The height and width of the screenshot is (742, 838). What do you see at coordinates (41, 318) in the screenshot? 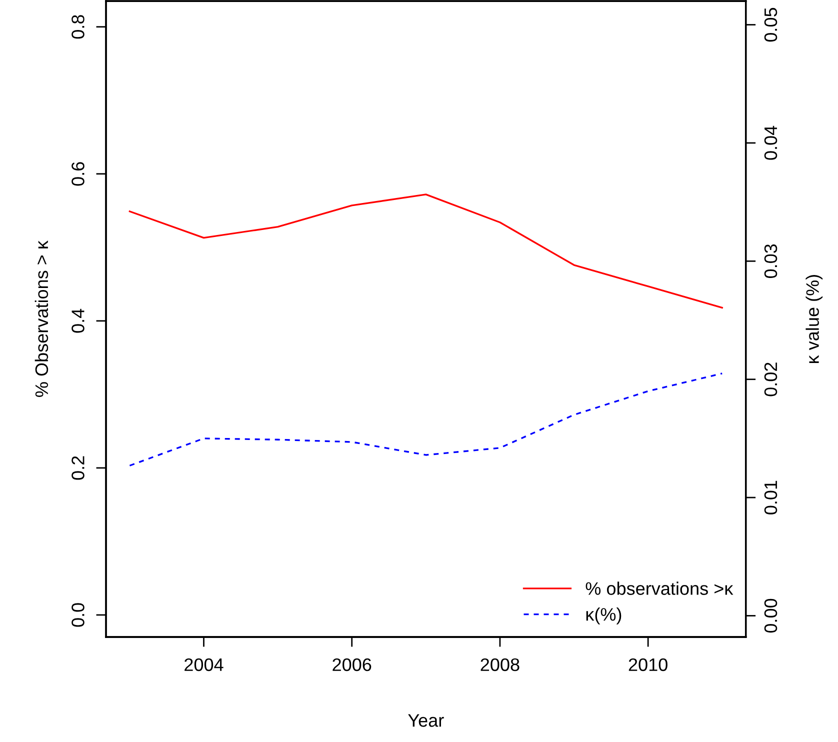
I see `y-axis-title: % Observations > κ` at bounding box center [41, 318].